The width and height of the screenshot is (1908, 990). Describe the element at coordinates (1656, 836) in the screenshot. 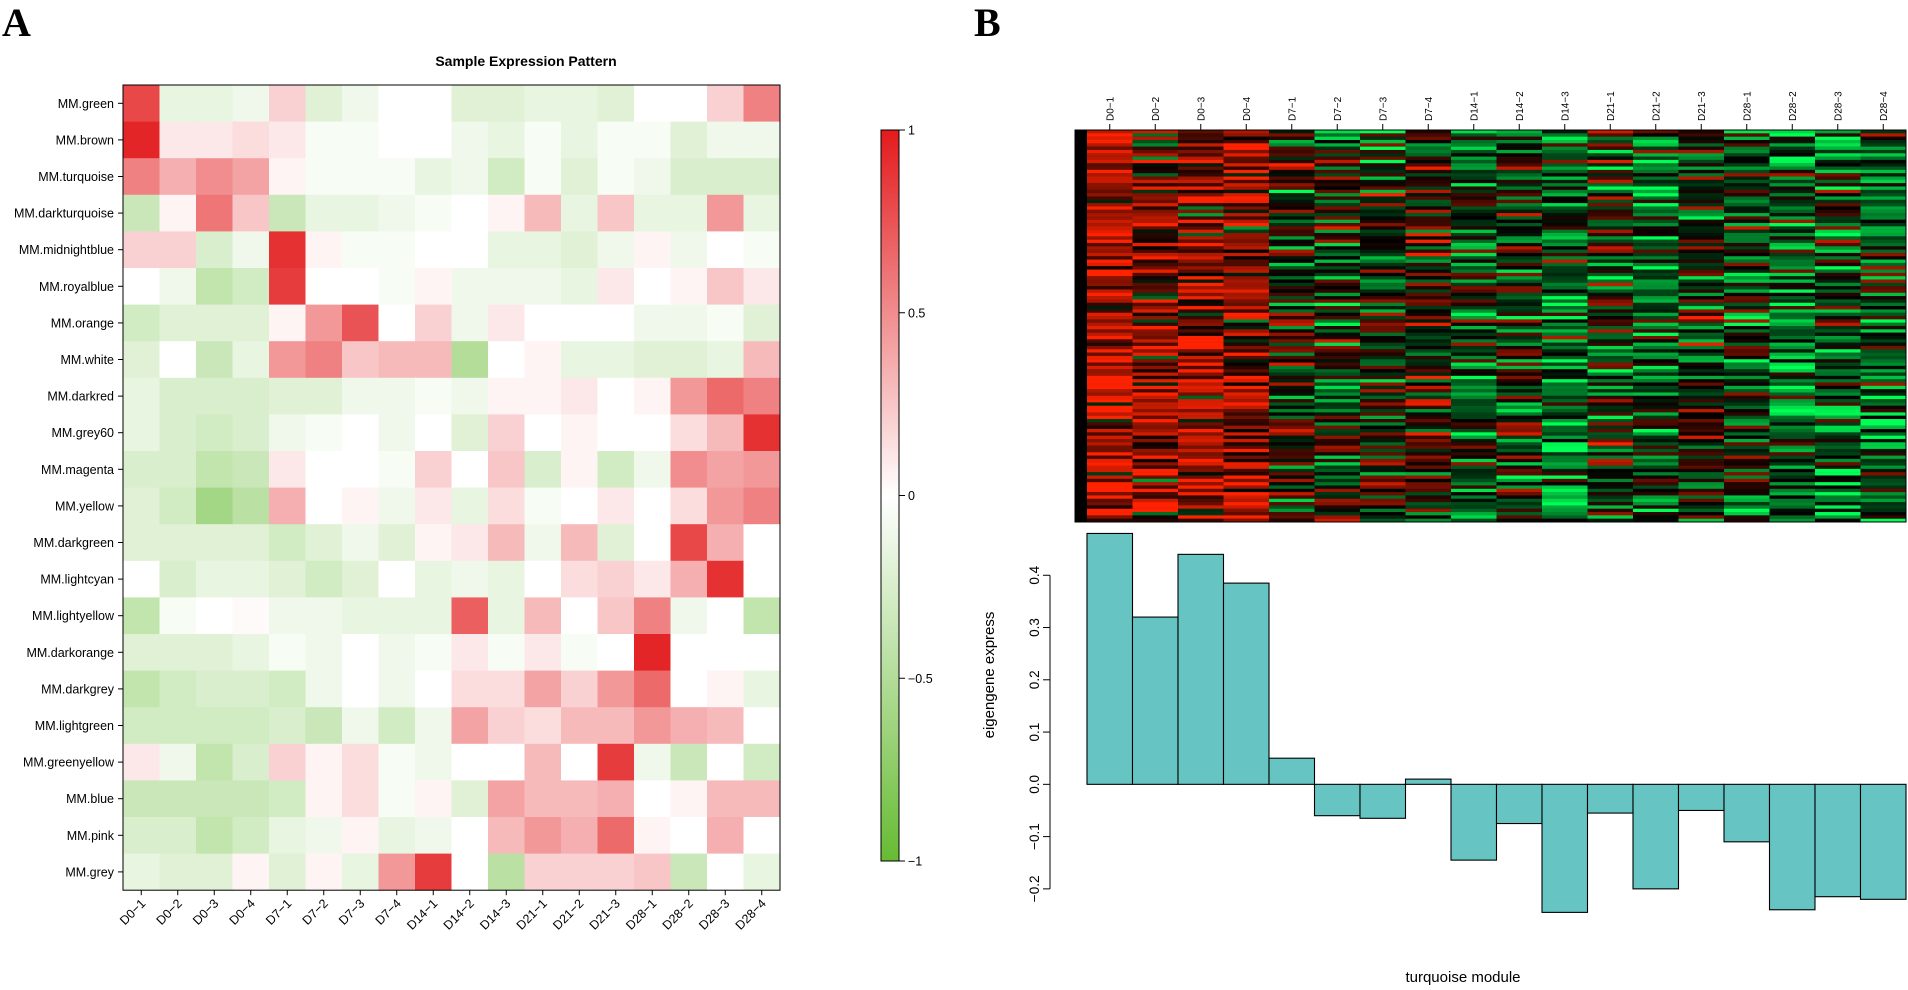

I see `eigengene-bar` at that location.